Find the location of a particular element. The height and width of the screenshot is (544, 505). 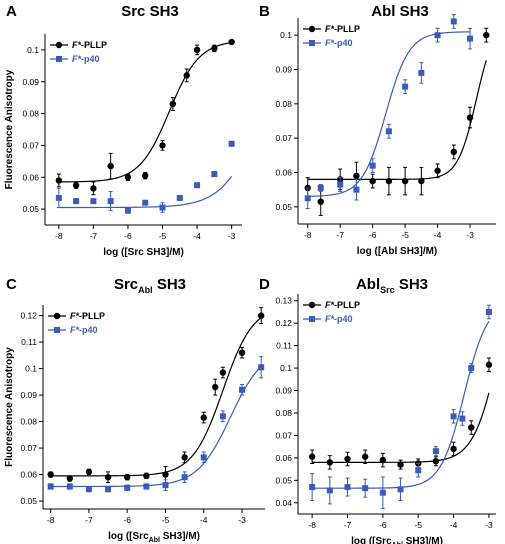

title-main: Src is located at coordinates (126, 284).